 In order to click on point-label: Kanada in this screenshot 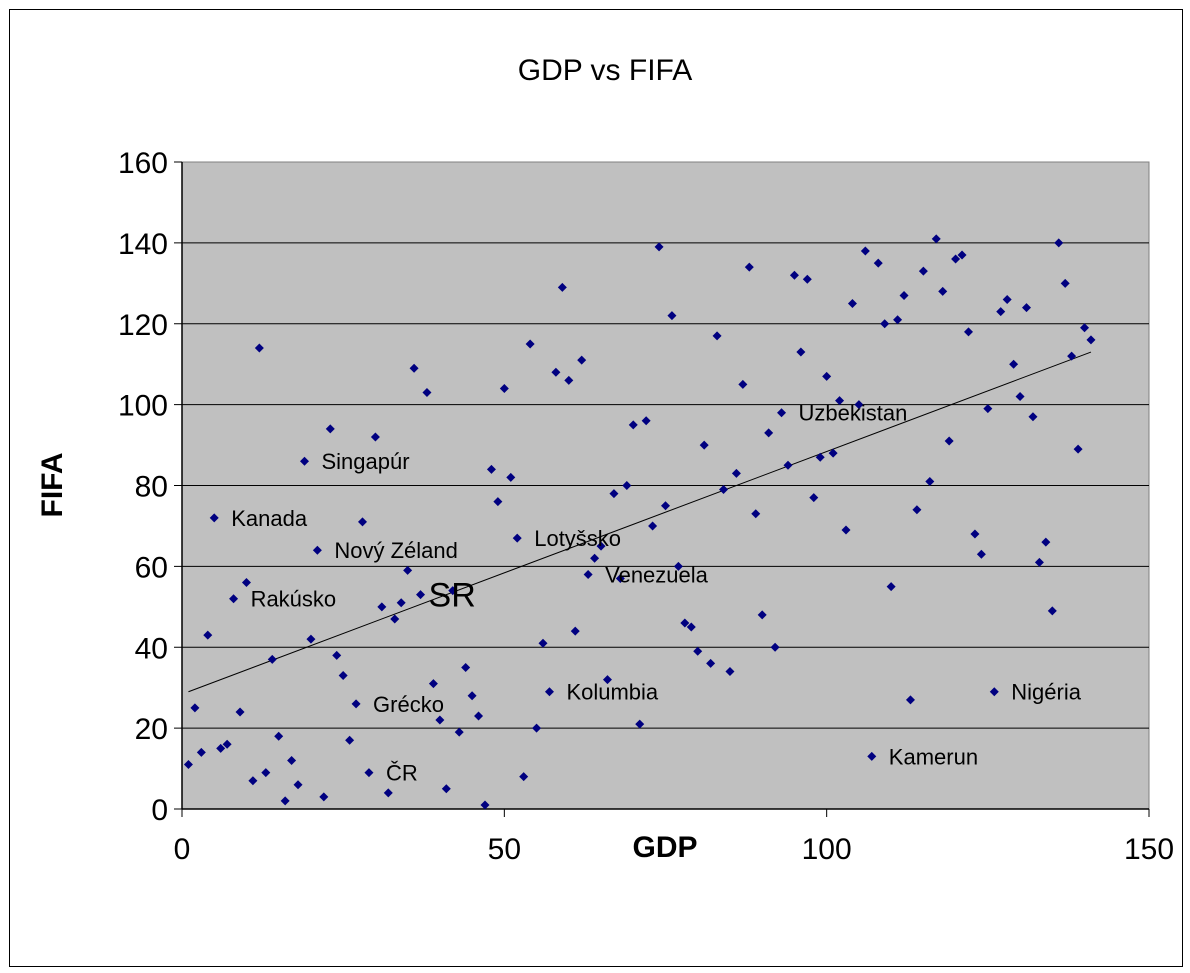, I will do `click(269, 518)`.